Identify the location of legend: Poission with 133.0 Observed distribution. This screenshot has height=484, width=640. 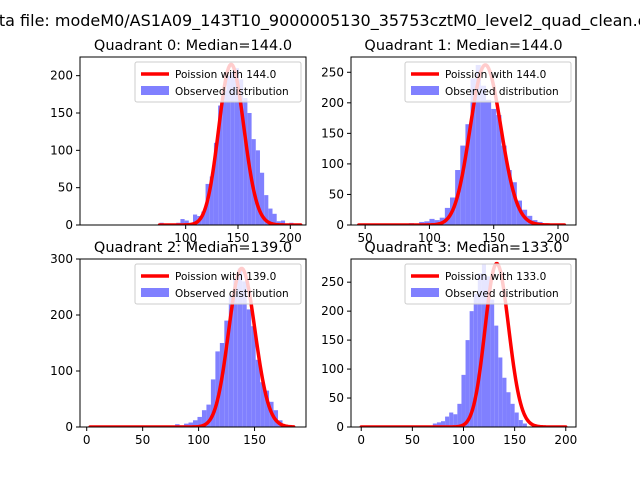
(488, 284).